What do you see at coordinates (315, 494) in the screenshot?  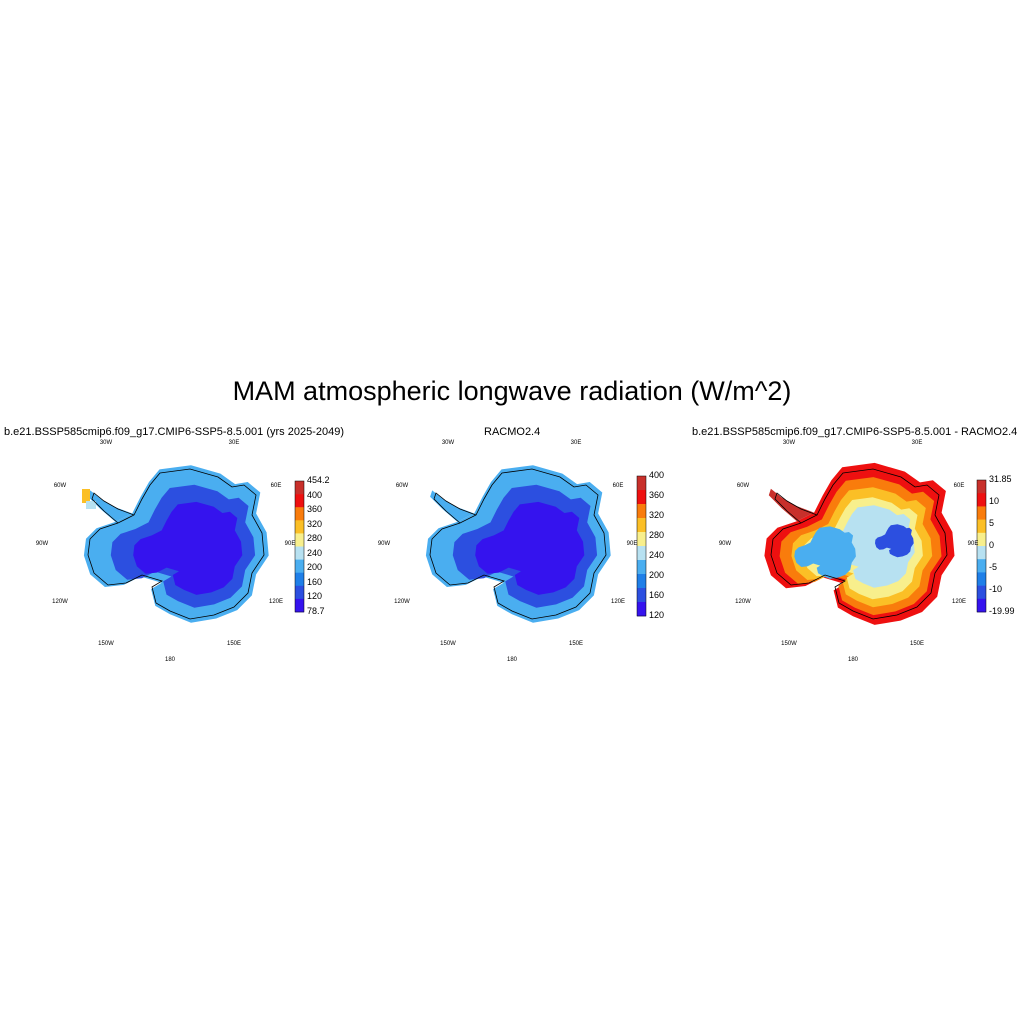 I see `colorbar-label-1: 400` at bounding box center [315, 494].